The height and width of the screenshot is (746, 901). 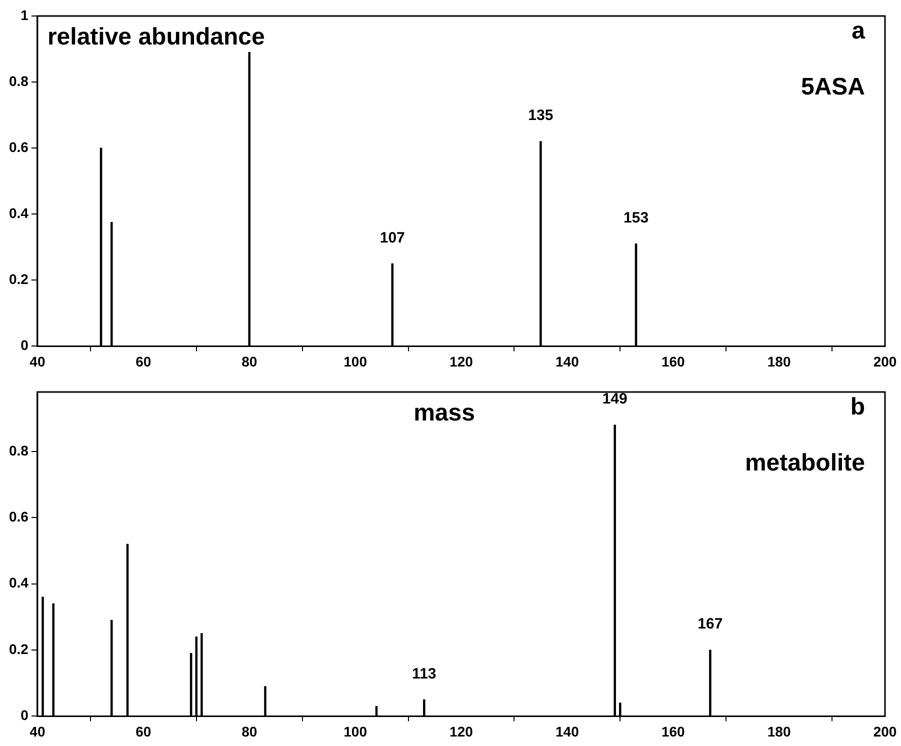 What do you see at coordinates (636, 217) in the screenshot?
I see `annotation: 153` at bounding box center [636, 217].